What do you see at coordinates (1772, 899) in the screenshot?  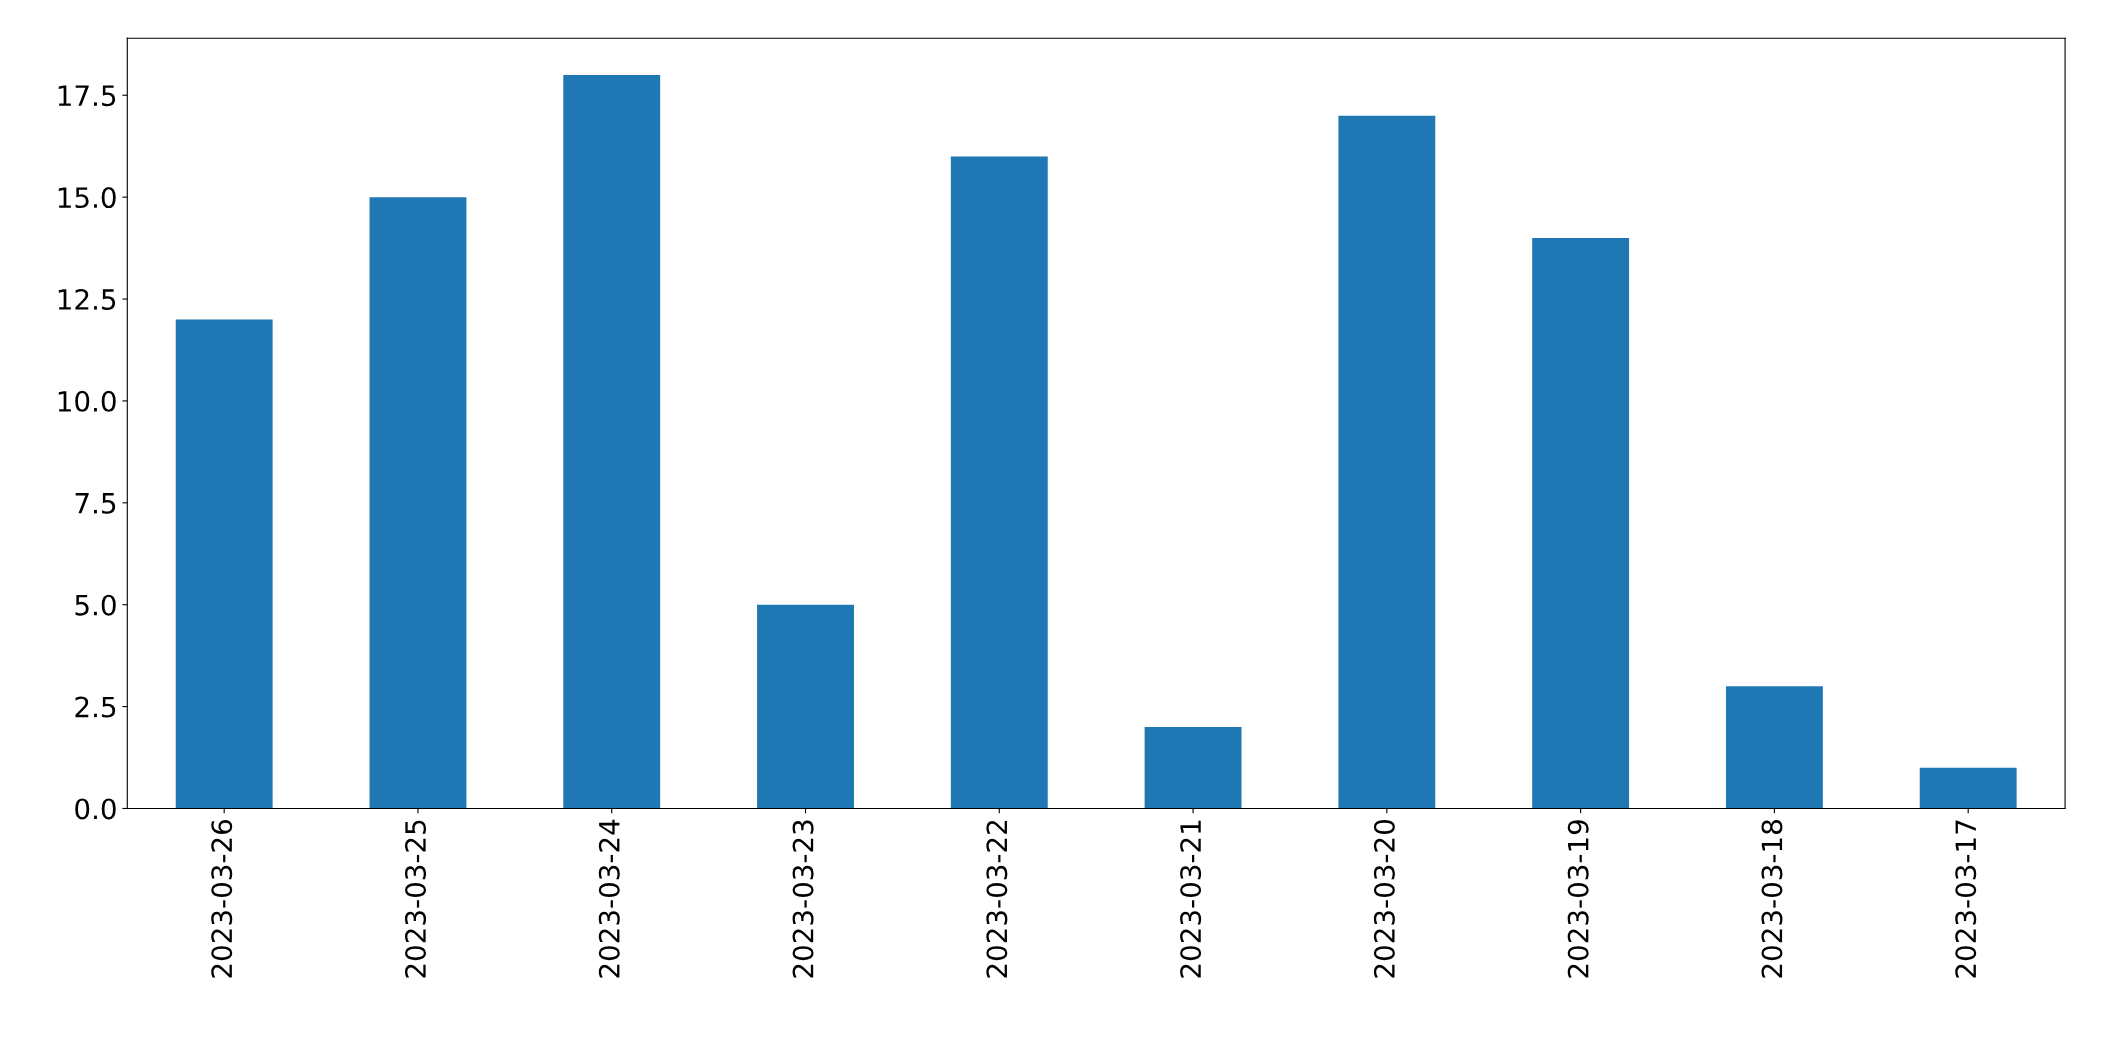 I see `x-tick-label: 2023-03-18` at bounding box center [1772, 899].